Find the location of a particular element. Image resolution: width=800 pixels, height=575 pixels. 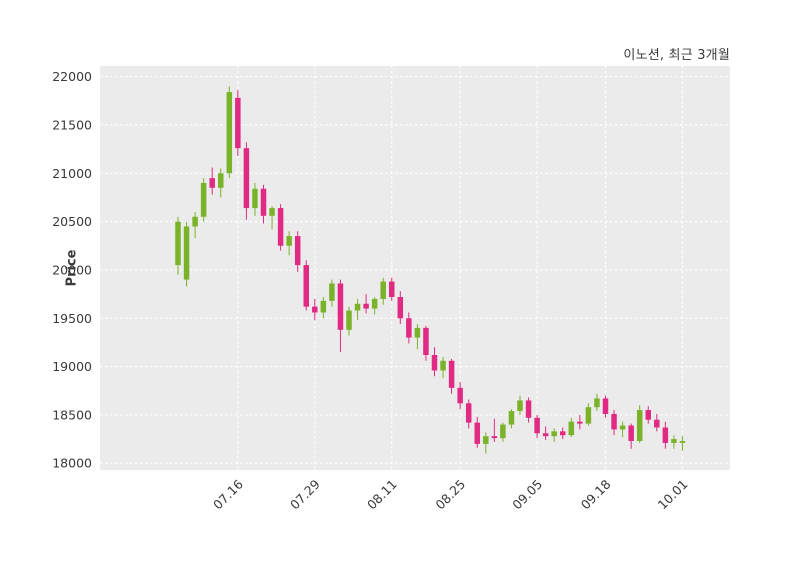

y-tick-label: 21000 is located at coordinates (72, 173).